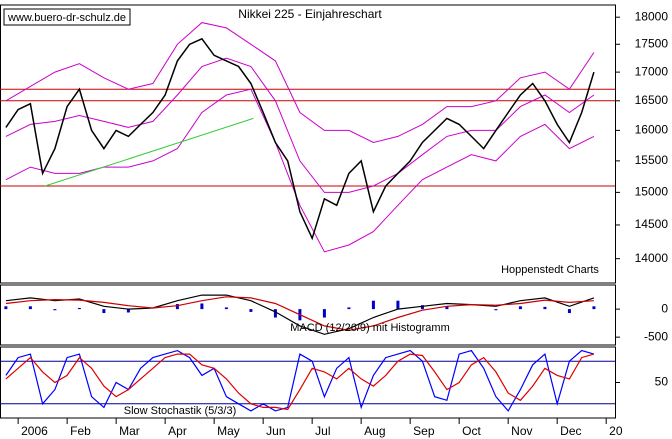  Describe the element at coordinates (652, 16) in the screenshot. I see `y-tick-label: 18000` at that location.